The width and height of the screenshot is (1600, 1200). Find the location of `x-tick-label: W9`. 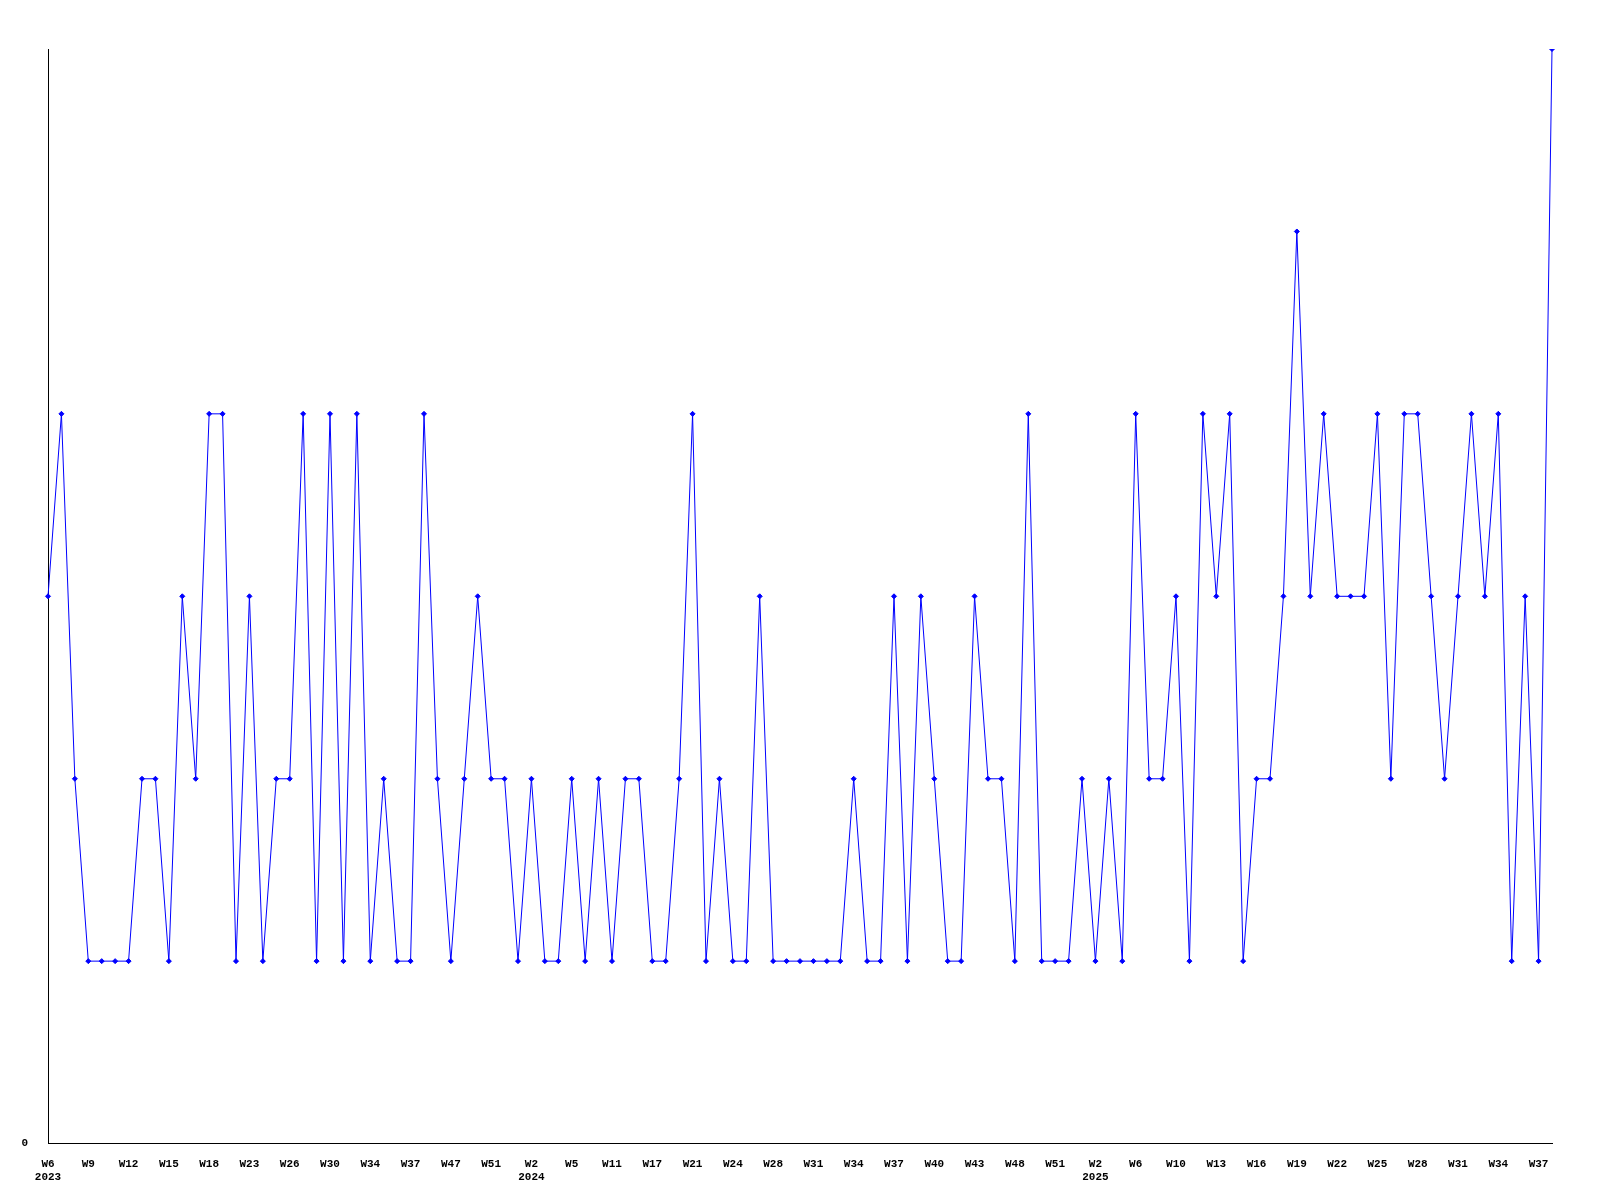

x-tick-label: W9 is located at coordinates (88, 1163).